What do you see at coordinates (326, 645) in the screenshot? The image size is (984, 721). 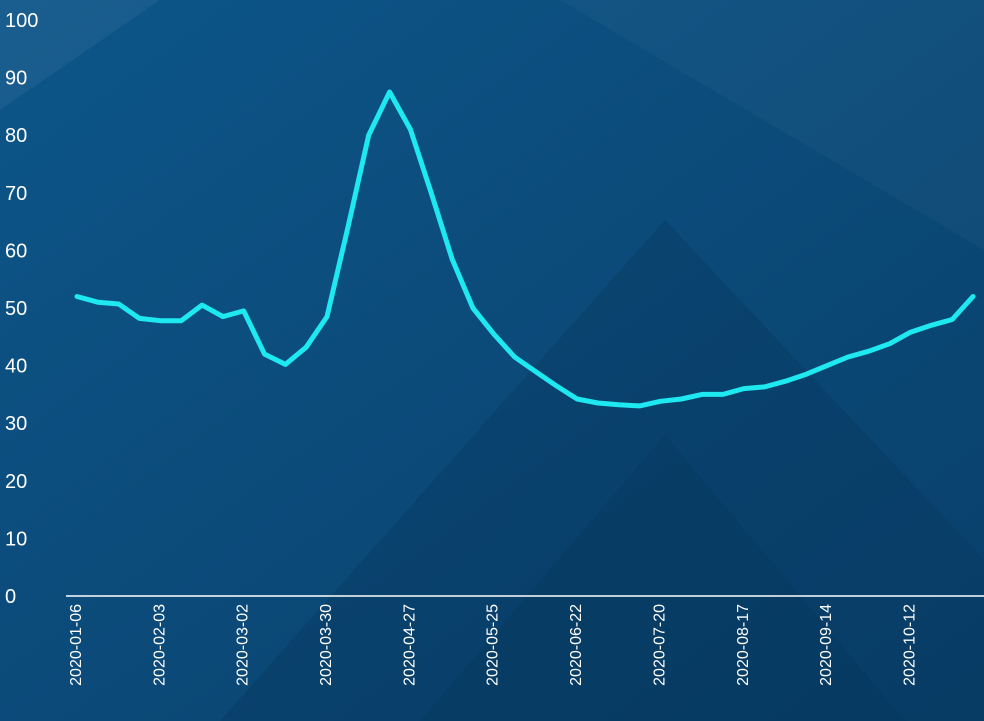 I see `x-tick-label: 2020-03-30` at bounding box center [326, 645].